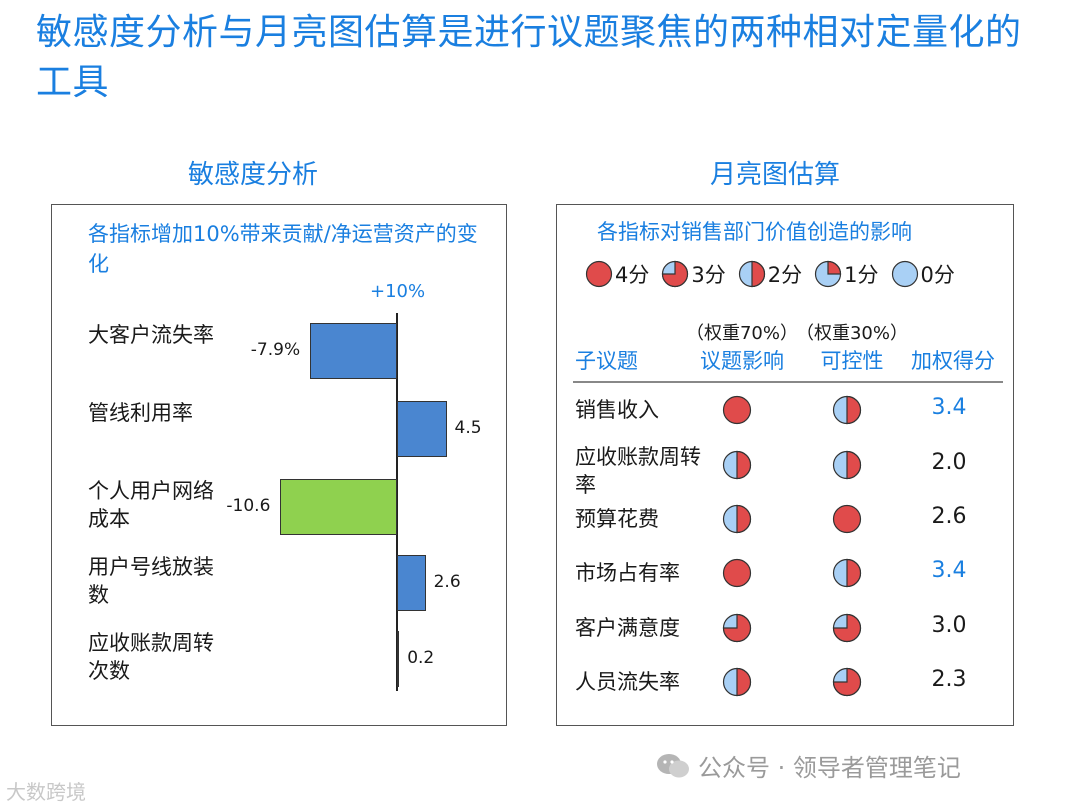 This screenshot has height=810, width=1080. Describe the element at coordinates (140, 413) in the screenshot. I see `sensitivity-category-label: 管线利用率` at that location.